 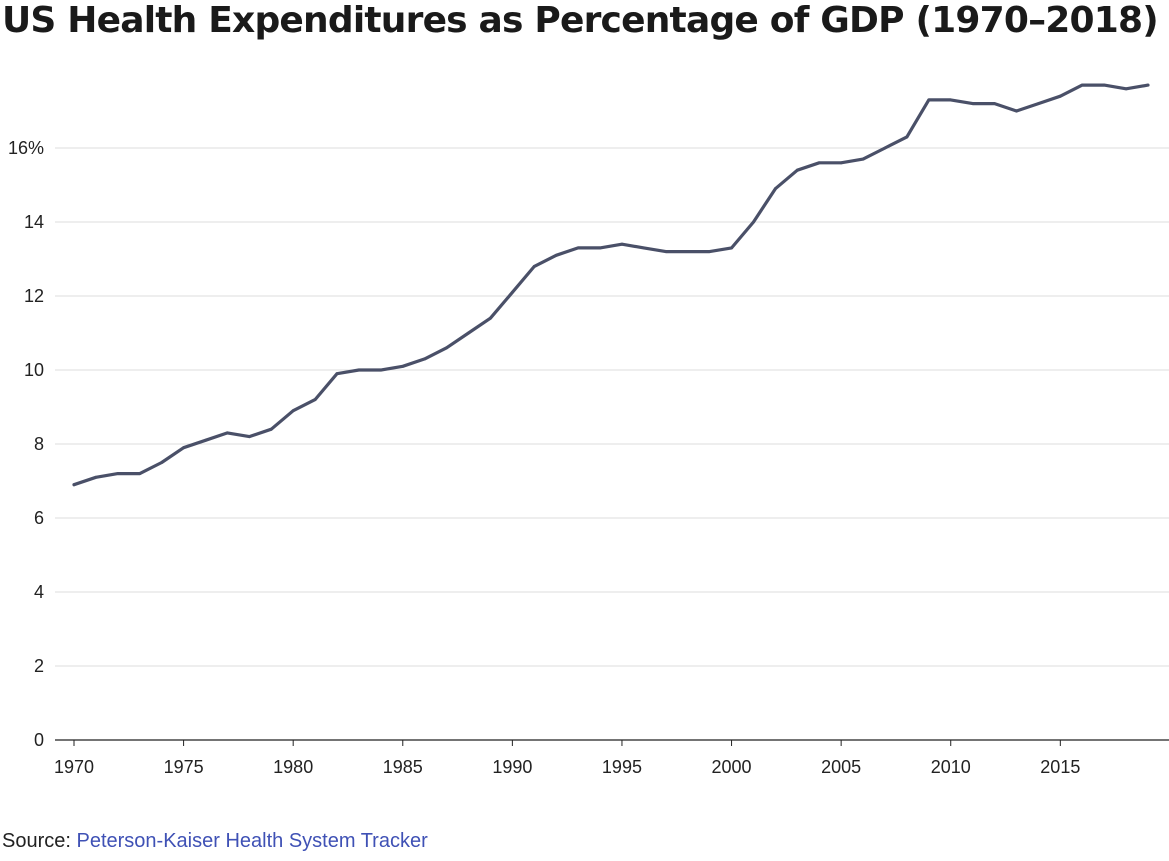 What do you see at coordinates (1038, 103) in the screenshot?
I see `data-point-2014` at bounding box center [1038, 103].